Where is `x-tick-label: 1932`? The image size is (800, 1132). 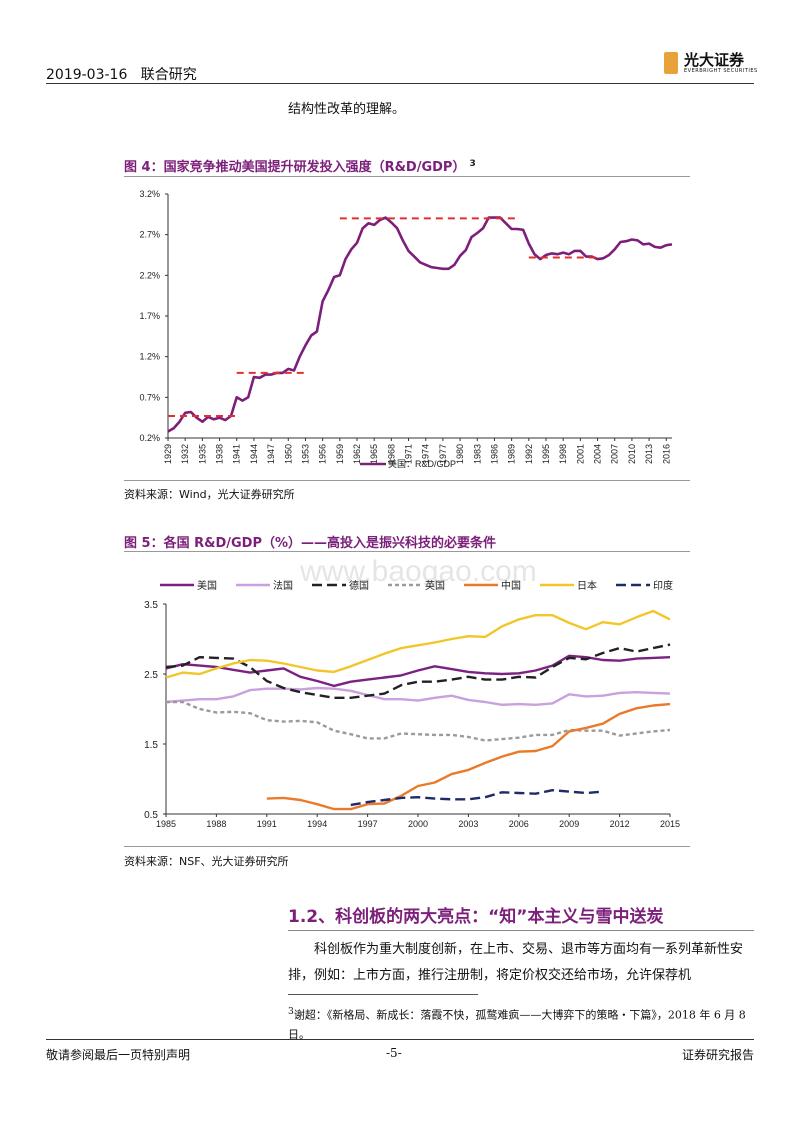
x-tick-label: 1932 is located at coordinates (185, 454).